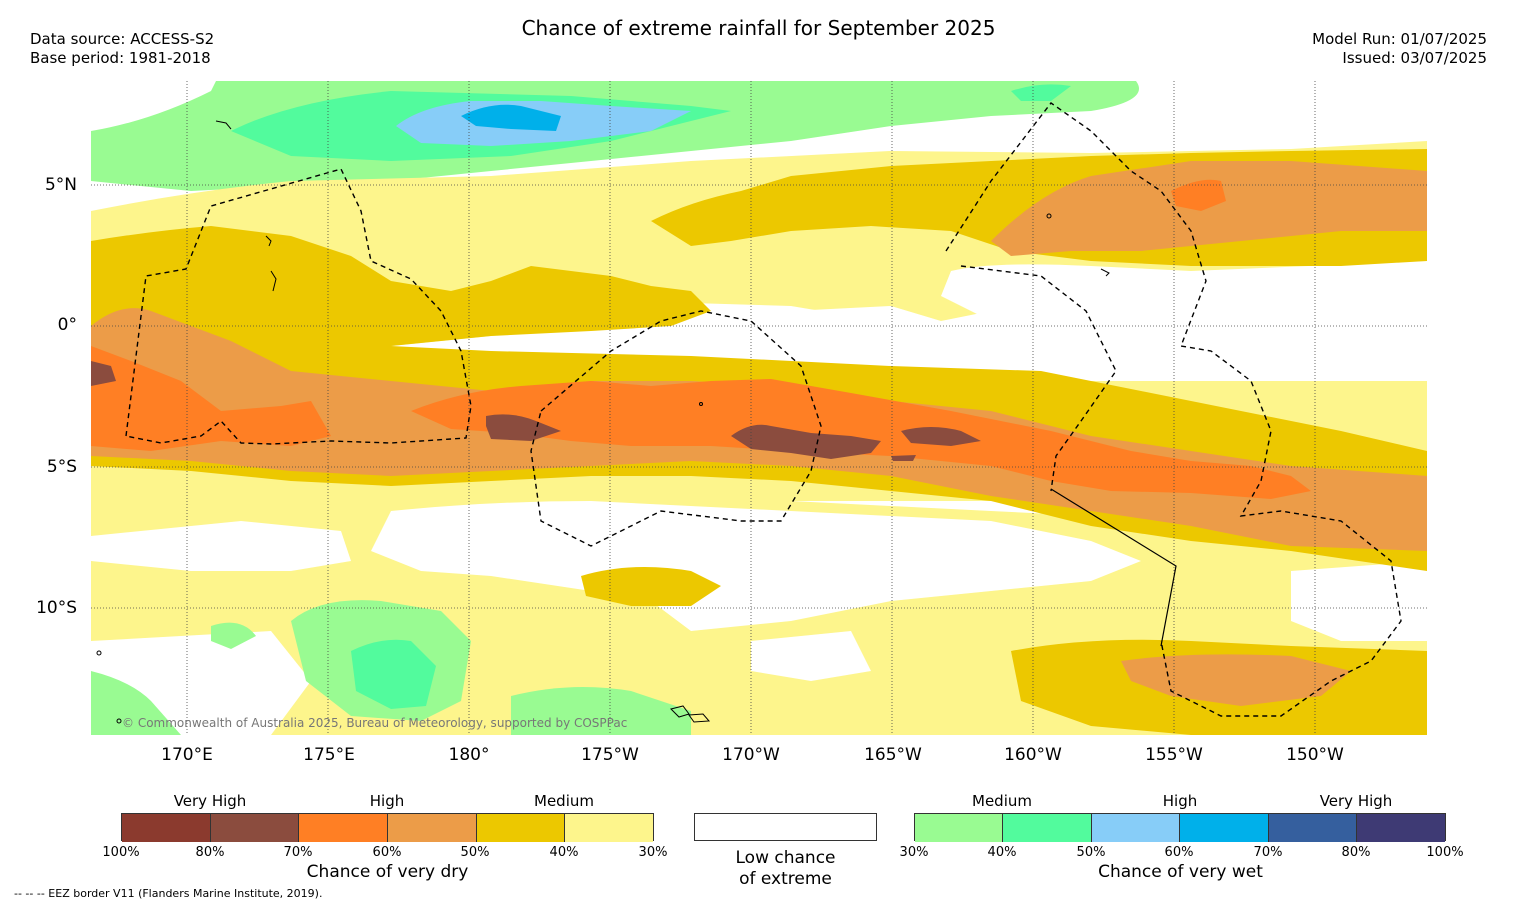 This screenshot has width=1517, height=908. What do you see at coordinates (1179, 852) in the screenshot?
I see `wet-tick: 60%` at bounding box center [1179, 852].